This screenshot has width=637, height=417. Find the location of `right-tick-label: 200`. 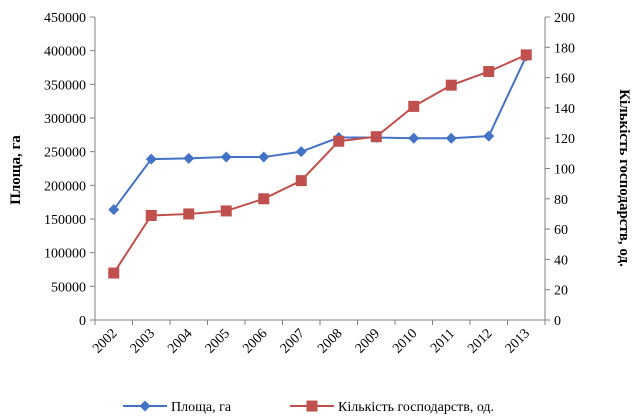

right-tick-label: 200 is located at coordinates (564, 18).